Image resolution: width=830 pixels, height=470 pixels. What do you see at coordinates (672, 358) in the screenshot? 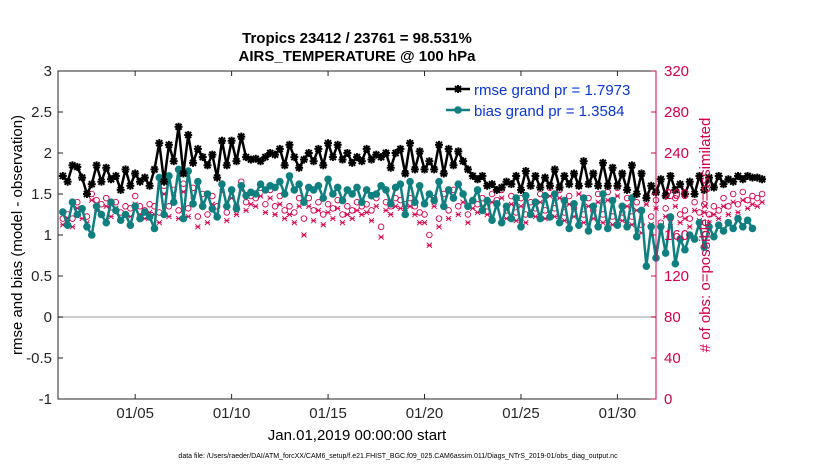
I see `y-right-tick-label: 40` at bounding box center [672, 358].